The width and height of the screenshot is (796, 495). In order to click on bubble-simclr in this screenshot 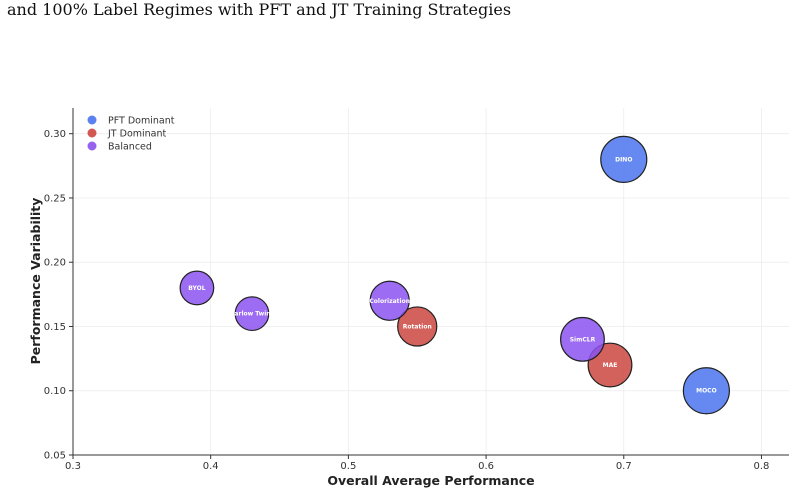, I will do `click(582, 339)`.